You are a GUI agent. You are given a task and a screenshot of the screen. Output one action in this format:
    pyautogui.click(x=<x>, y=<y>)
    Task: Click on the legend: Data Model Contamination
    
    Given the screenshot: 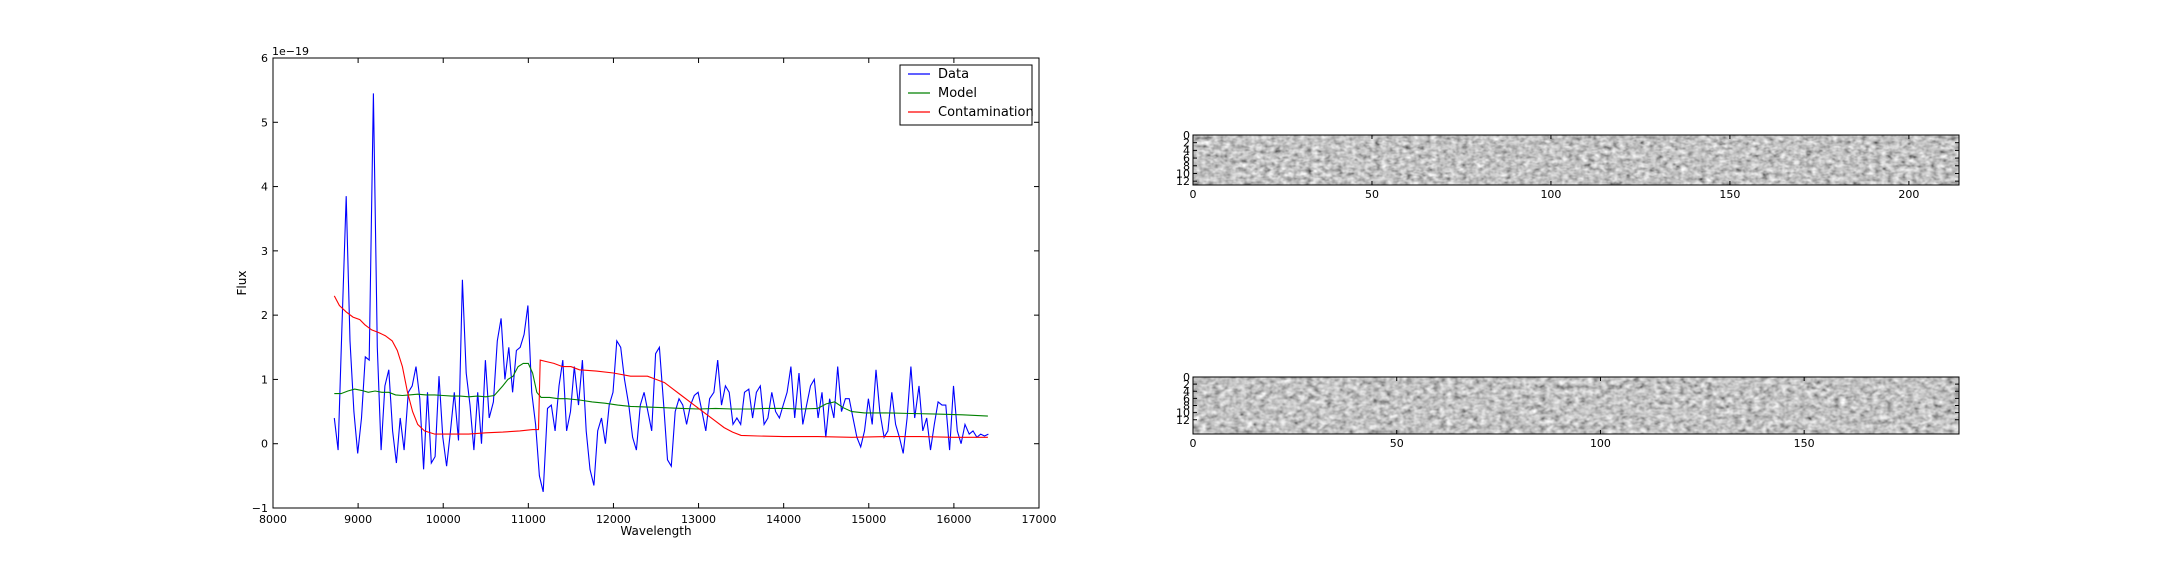 What is the action you would take?
    pyautogui.click(x=966, y=95)
    